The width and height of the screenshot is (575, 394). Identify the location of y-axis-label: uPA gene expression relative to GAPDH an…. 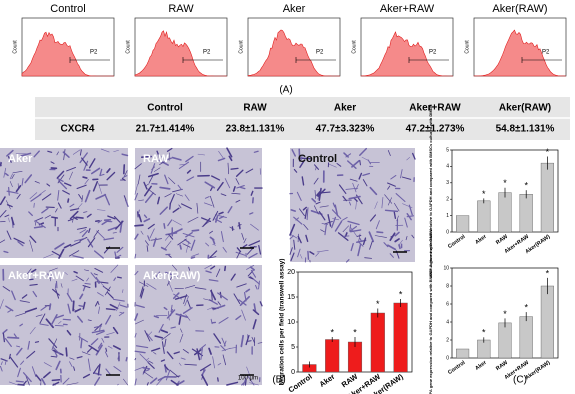
(430, 311).